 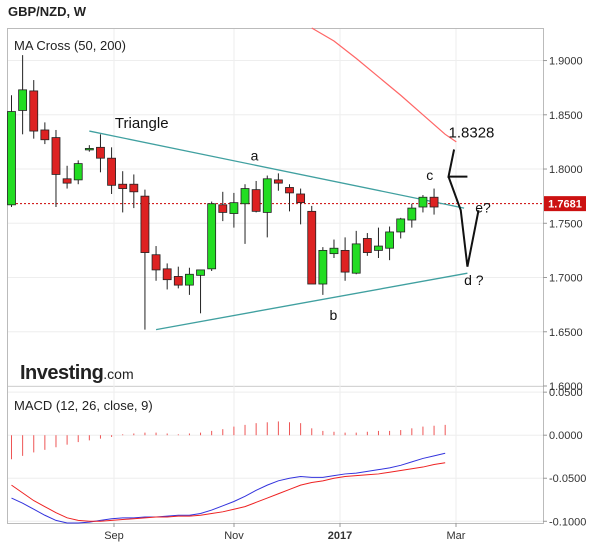 What do you see at coordinates (566, 224) in the screenshot?
I see `price-tick-label: 1.7500` at bounding box center [566, 224].